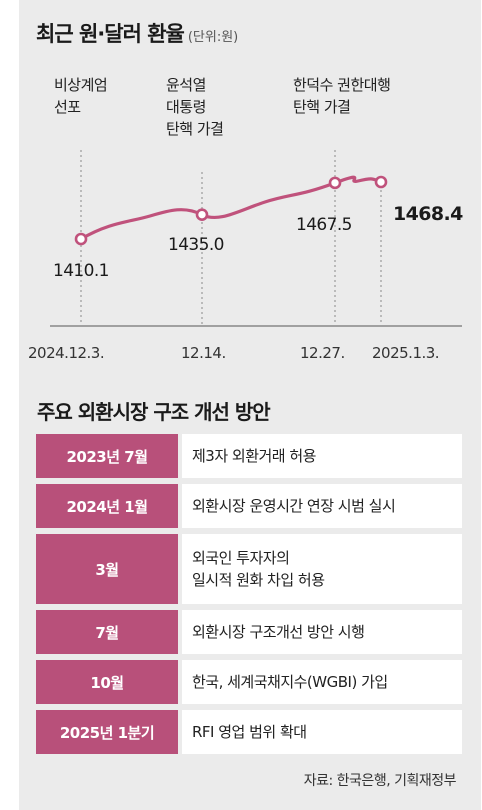  What do you see at coordinates (324, 225) in the screenshot?
I see `data-label: 1467.5` at bounding box center [324, 225].